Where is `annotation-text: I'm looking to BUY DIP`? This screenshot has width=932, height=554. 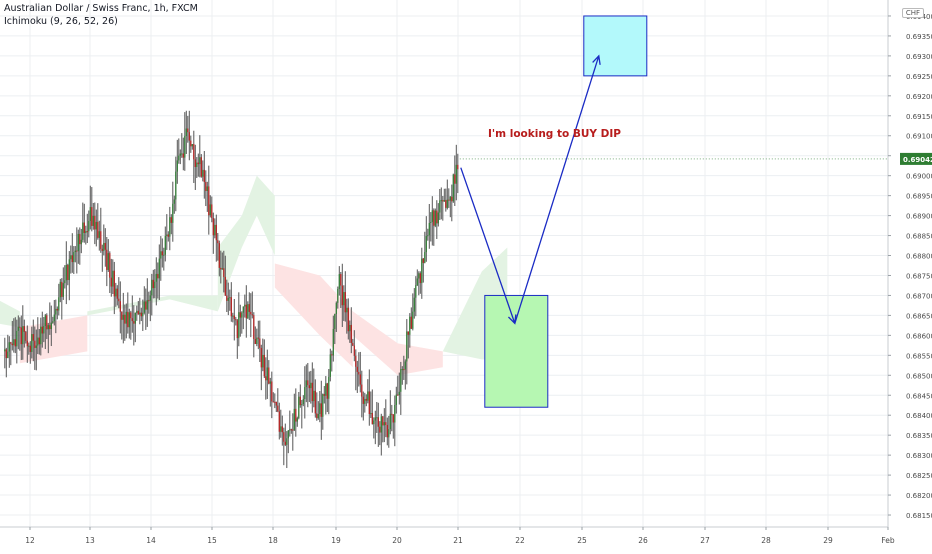 annotation-text: I'm looking to BUY DIP is located at coordinates (554, 134).